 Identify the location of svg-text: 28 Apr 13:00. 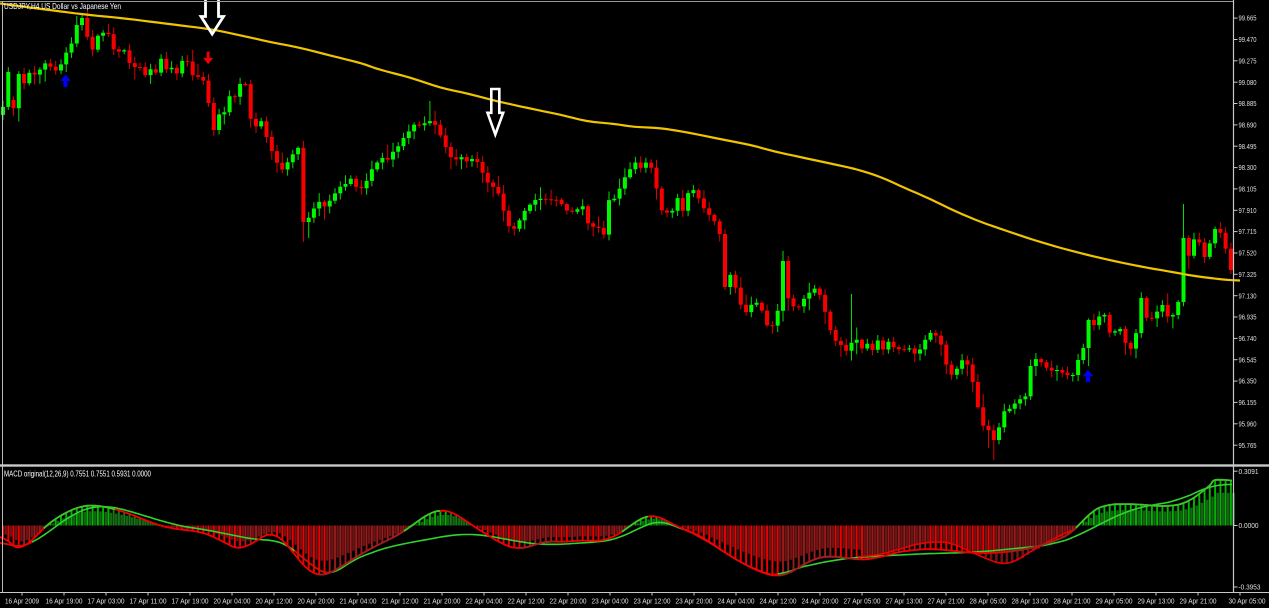
(1030, 601).